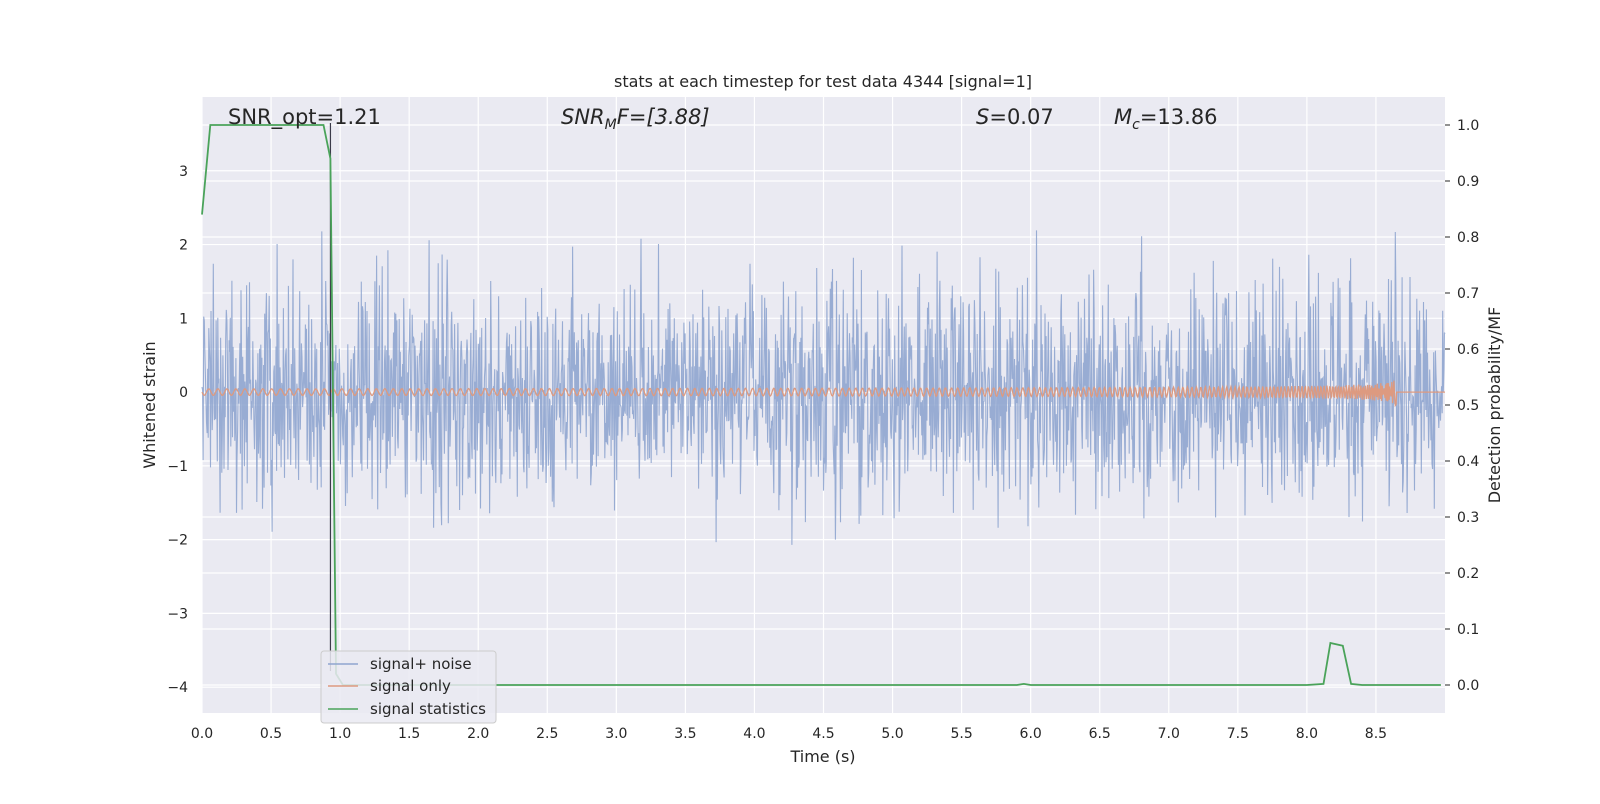 The height and width of the screenshot is (804, 1600). What do you see at coordinates (202, 734) in the screenshot?
I see `x-tick-label: 0.0` at bounding box center [202, 734].